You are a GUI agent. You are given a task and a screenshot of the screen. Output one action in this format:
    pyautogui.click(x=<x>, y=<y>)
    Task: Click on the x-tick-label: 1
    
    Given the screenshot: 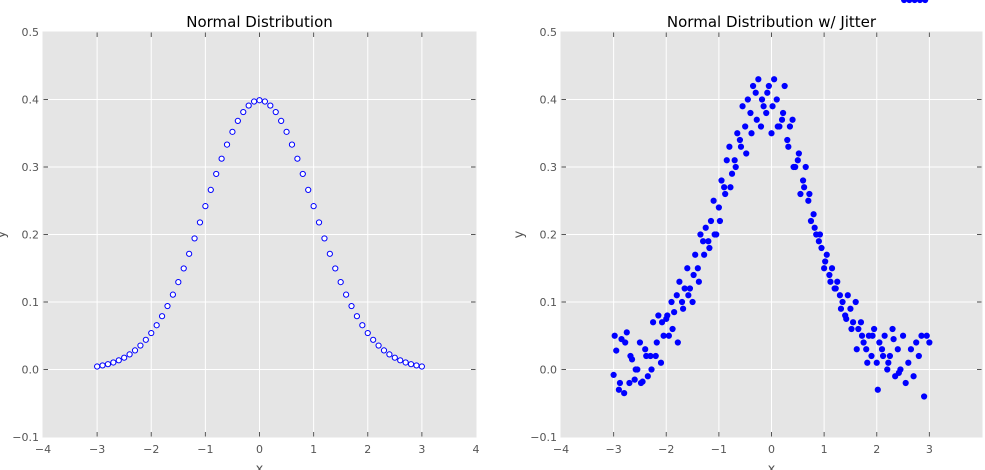 What is the action you would take?
    pyautogui.click(x=313, y=449)
    